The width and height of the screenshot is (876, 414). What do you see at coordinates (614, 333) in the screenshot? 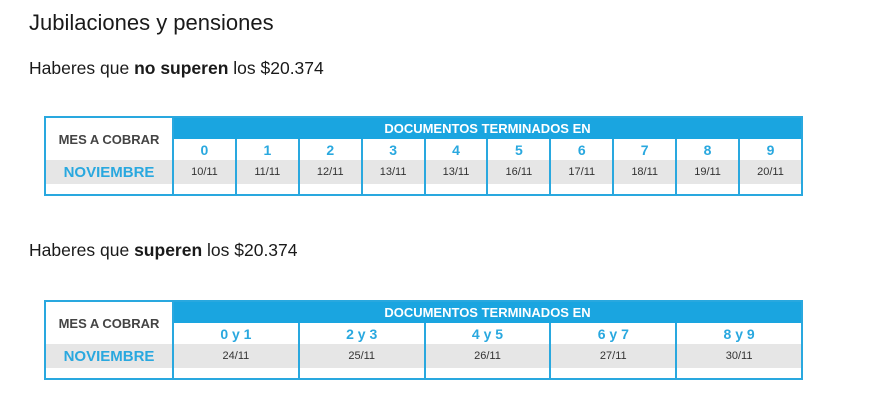
I see `digit-pair-cell: 6 y 7` at bounding box center [614, 333].